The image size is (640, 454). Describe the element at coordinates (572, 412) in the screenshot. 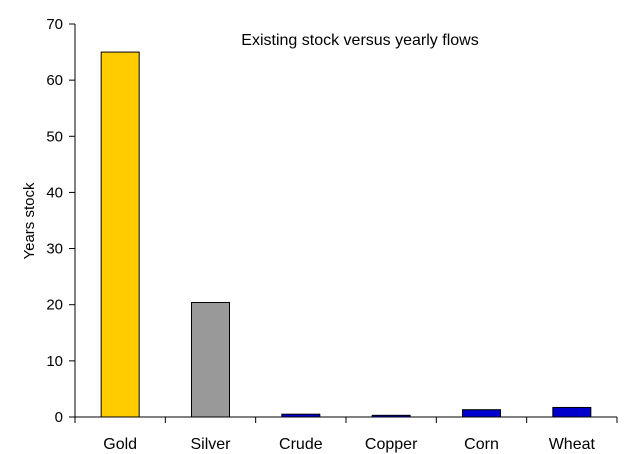

I see `bar-wheat` at that location.